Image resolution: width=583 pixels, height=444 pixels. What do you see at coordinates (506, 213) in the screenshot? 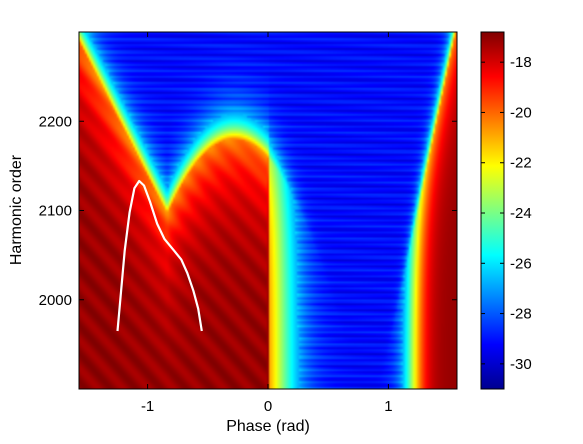
I see `colorbar-ticks: -30 -28 -26 -24 -22 -20 -18` at bounding box center [506, 213].